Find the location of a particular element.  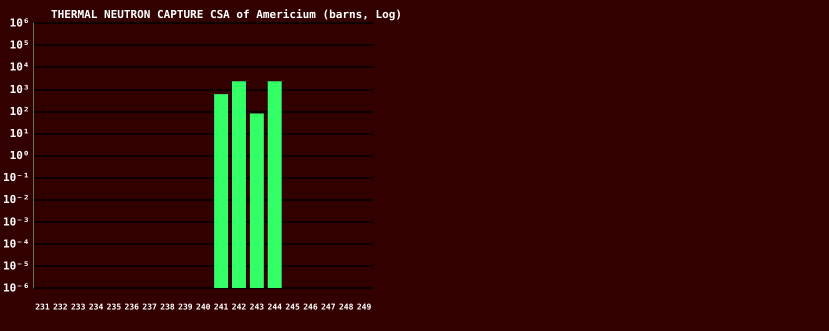

y-tick-label: 10⁰ is located at coordinates (20, 155).